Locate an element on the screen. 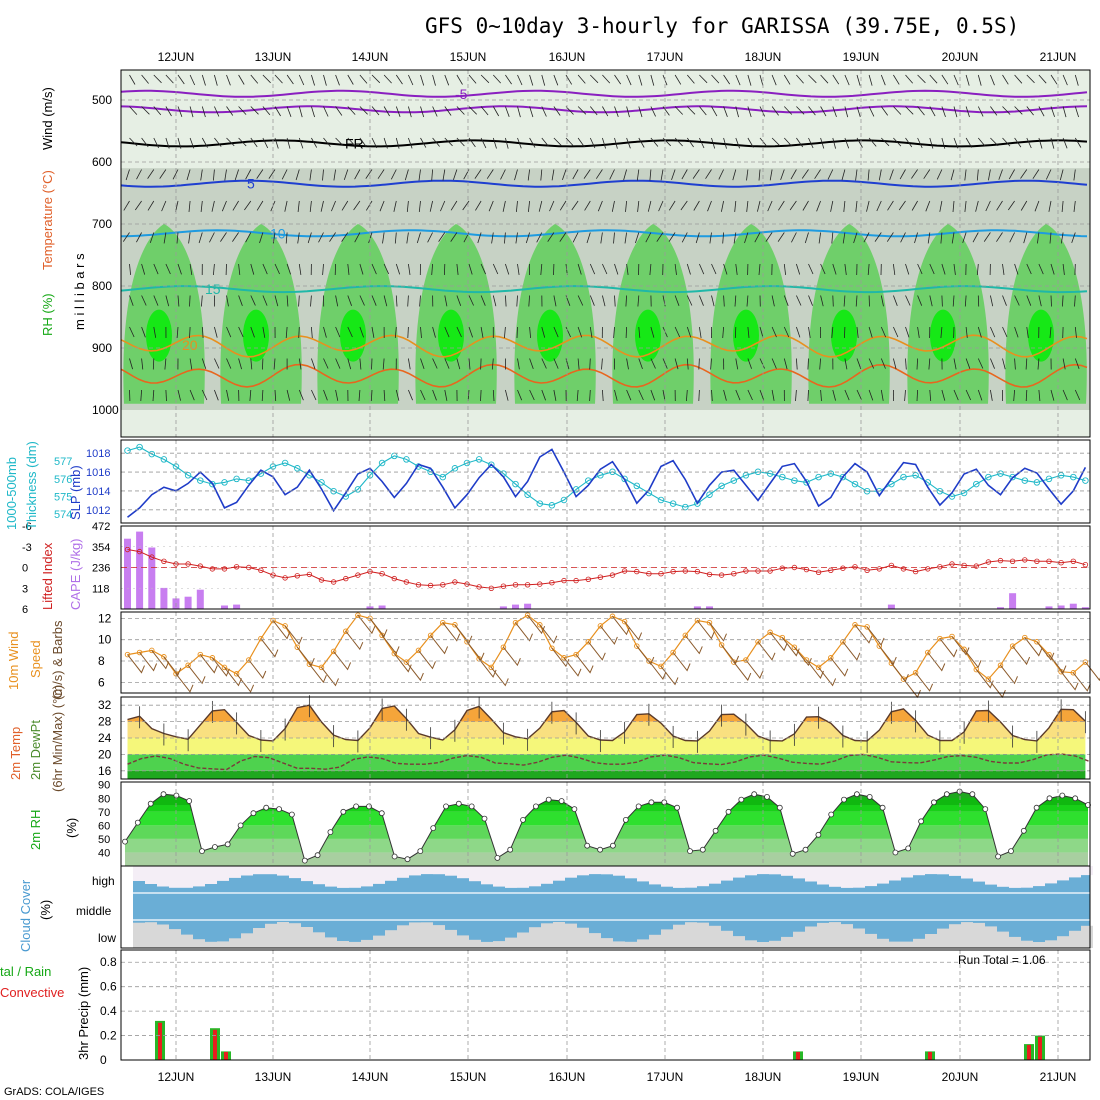 The height and width of the screenshot is (1100, 1100). cloud-label: Cloud Cover is located at coordinates (25, 915).